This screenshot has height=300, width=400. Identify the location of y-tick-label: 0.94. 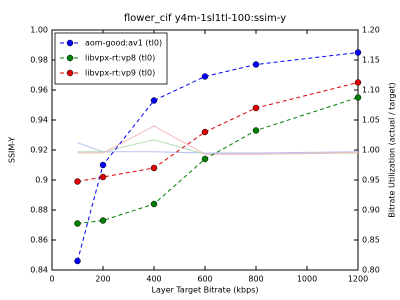
(39, 120).